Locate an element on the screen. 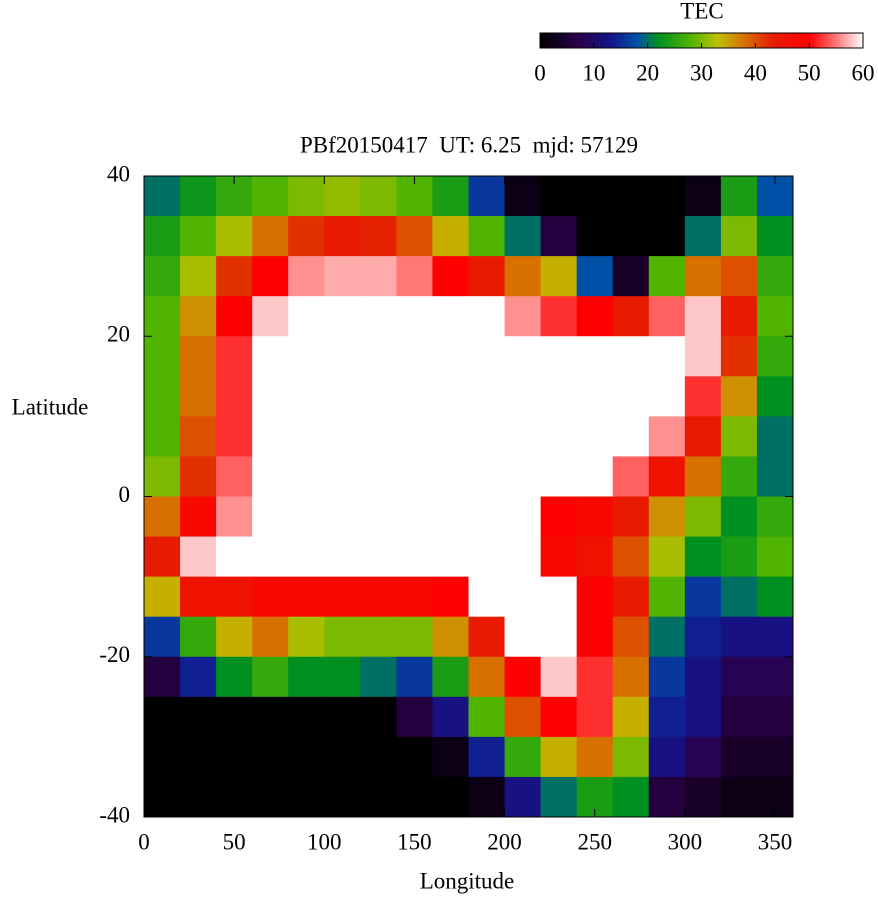 This screenshot has height=900, width=878. x-tick-label: 250 is located at coordinates (594, 841).